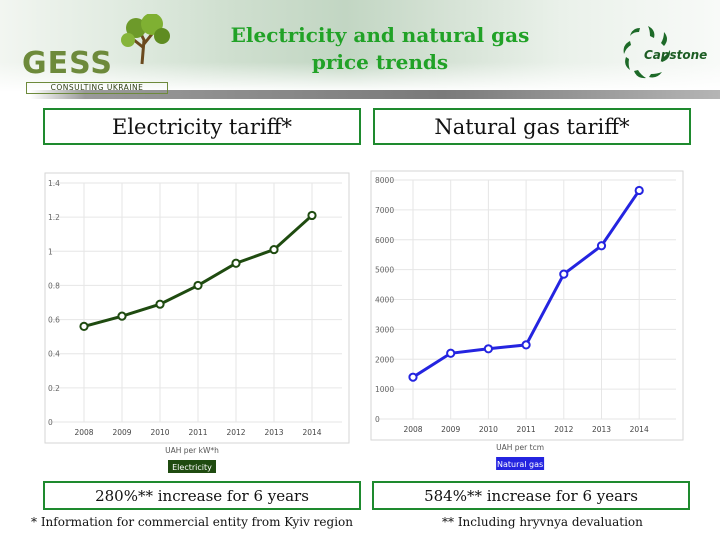 The height and width of the screenshot is (540, 720). What do you see at coordinates (384, 240) in the screenshot?
I see `gas-y-tick-label: 6000` at bounding box center [384, 240].